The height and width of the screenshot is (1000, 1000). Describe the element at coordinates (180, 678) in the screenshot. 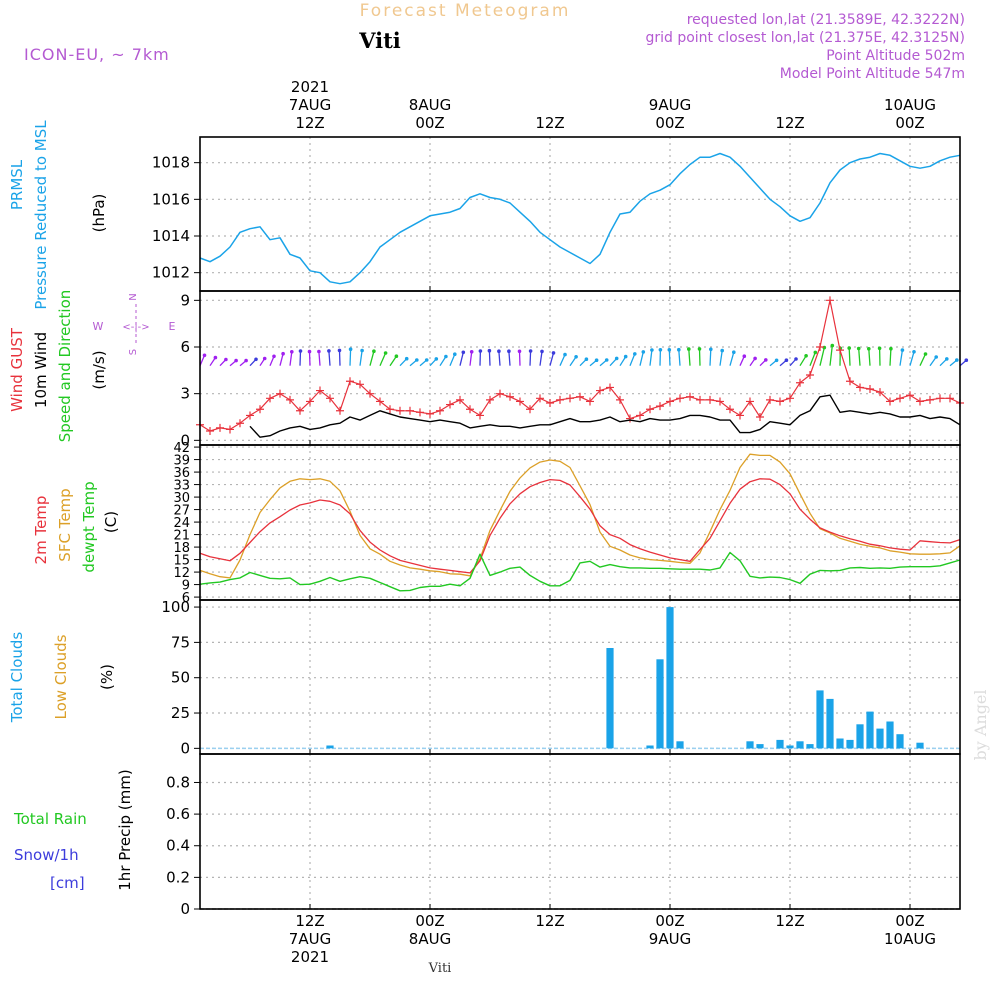

I see `y-tick-label: 50` at that location.